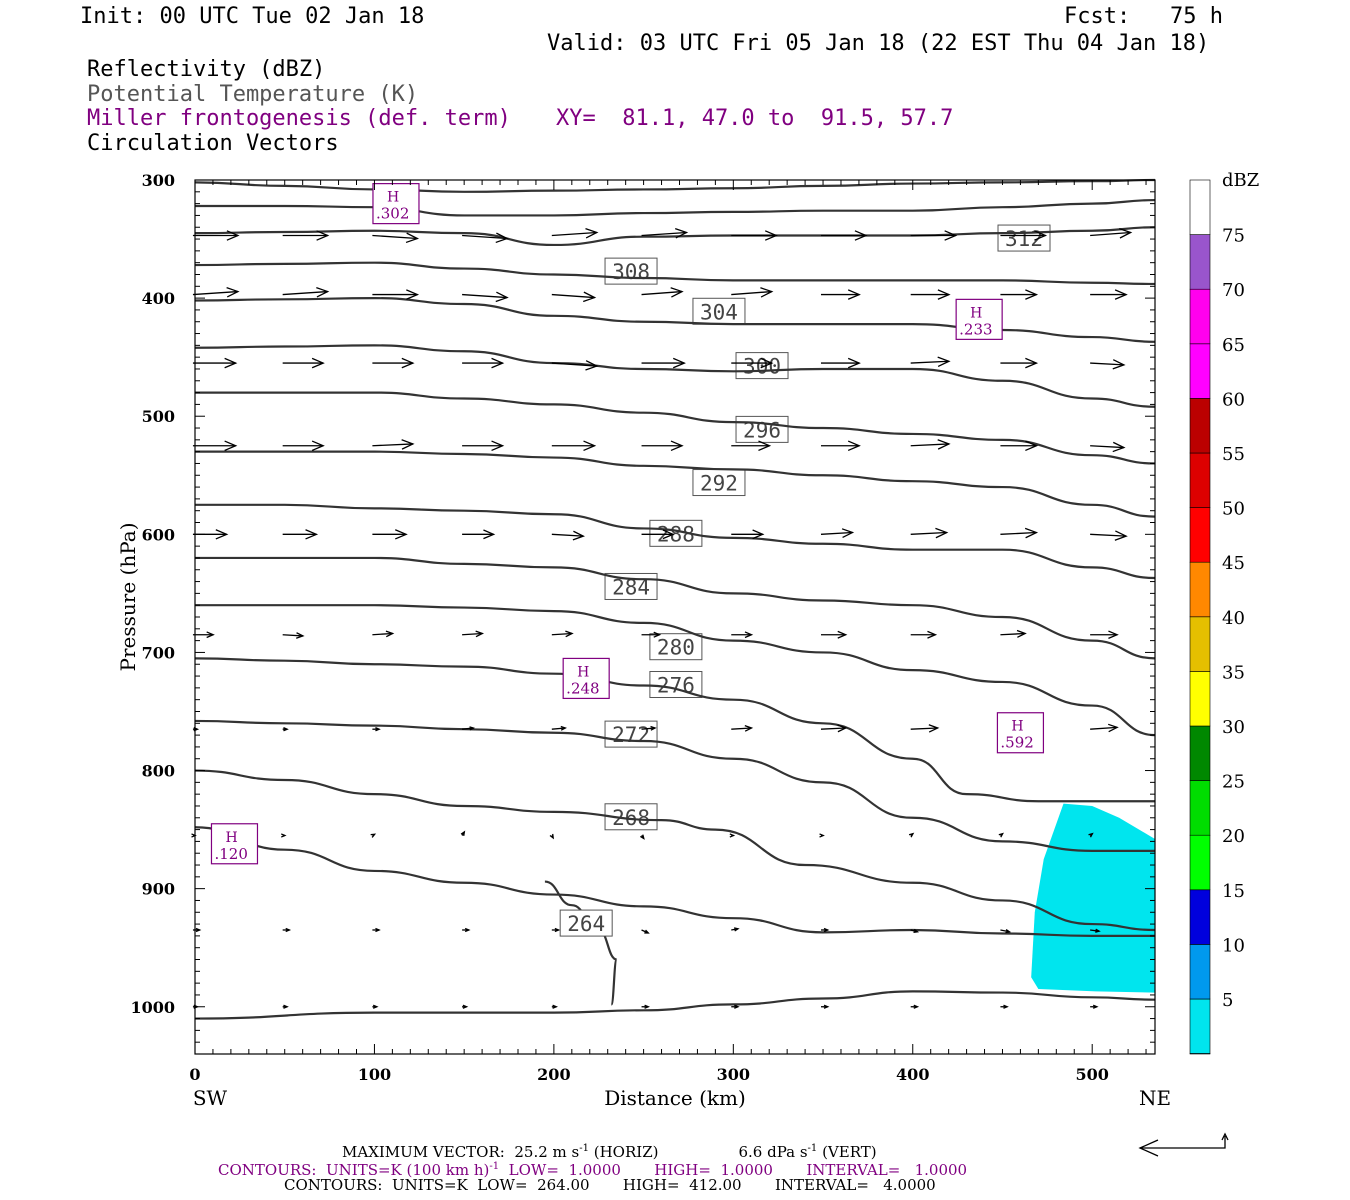 Image resolution: width=1350 pixels, height=1200 pixels. I want to click on colorbar-level-label: 10, so click(1233, 945).